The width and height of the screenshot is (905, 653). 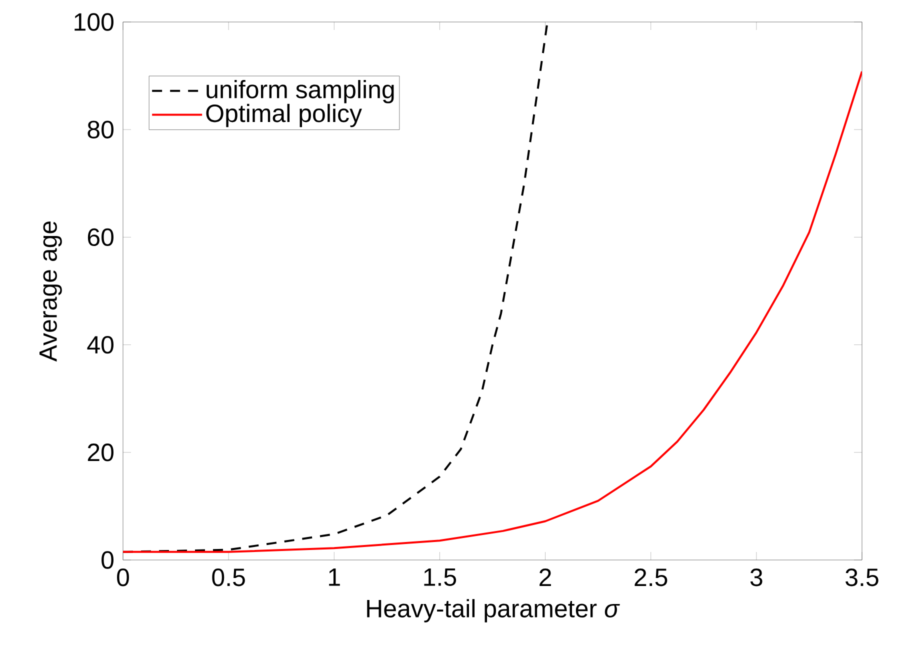 What do you see at coordinates (228, 577) in the screenshot?
I see `x-tick-label: 0.5` at bounding box center [228, 577].